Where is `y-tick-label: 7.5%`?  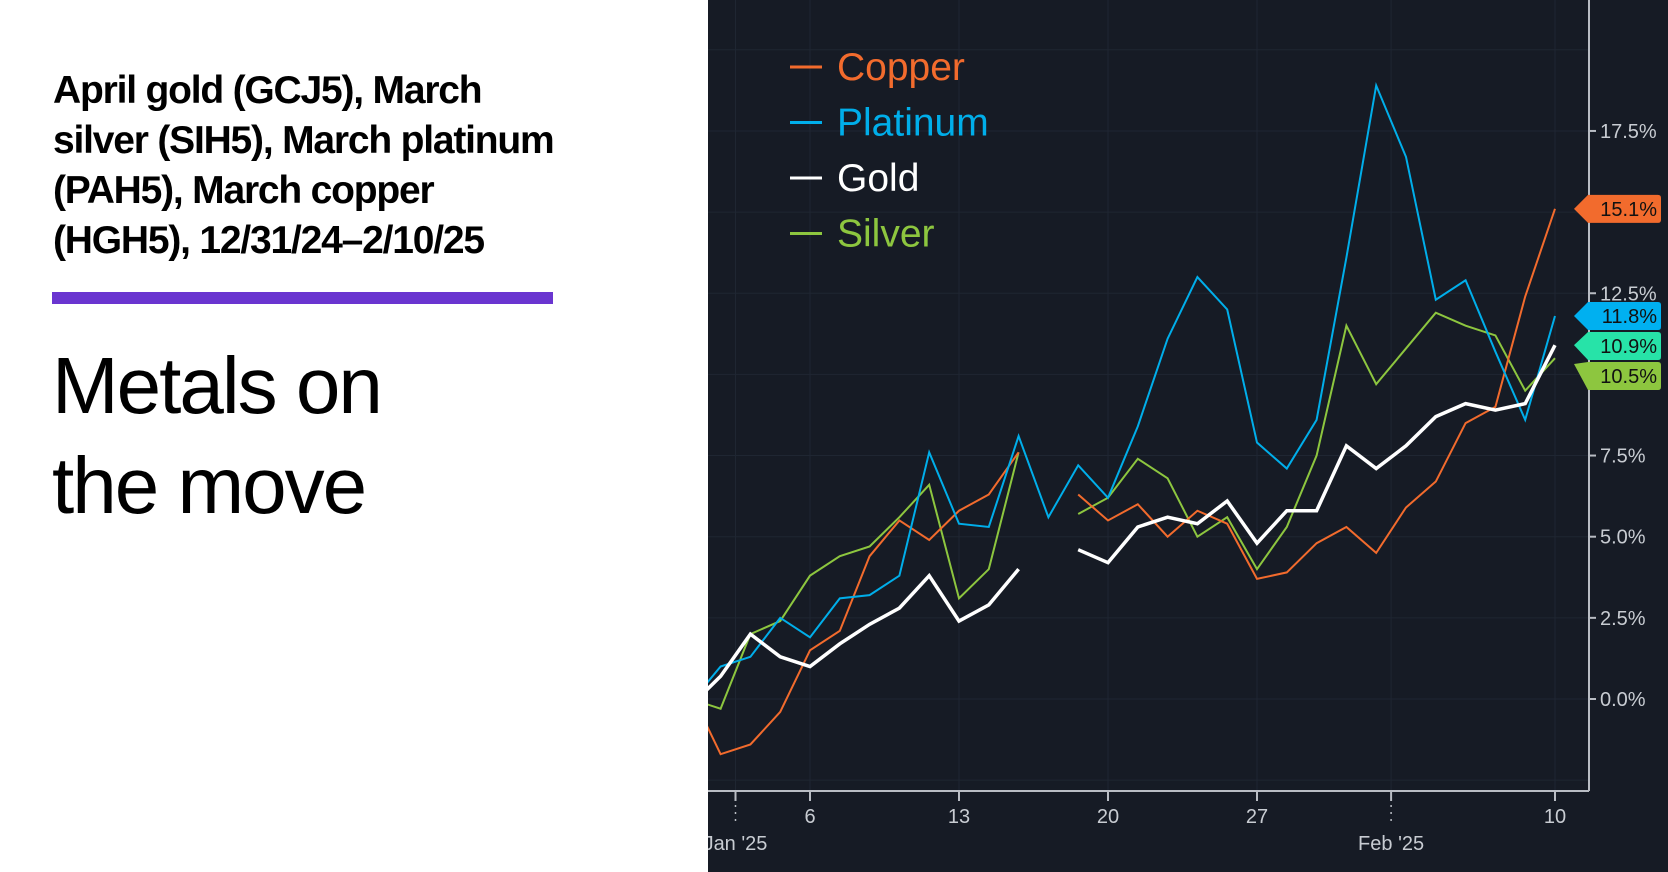
y-tick-label: 7.5% is located at coordinates (1623, 457).